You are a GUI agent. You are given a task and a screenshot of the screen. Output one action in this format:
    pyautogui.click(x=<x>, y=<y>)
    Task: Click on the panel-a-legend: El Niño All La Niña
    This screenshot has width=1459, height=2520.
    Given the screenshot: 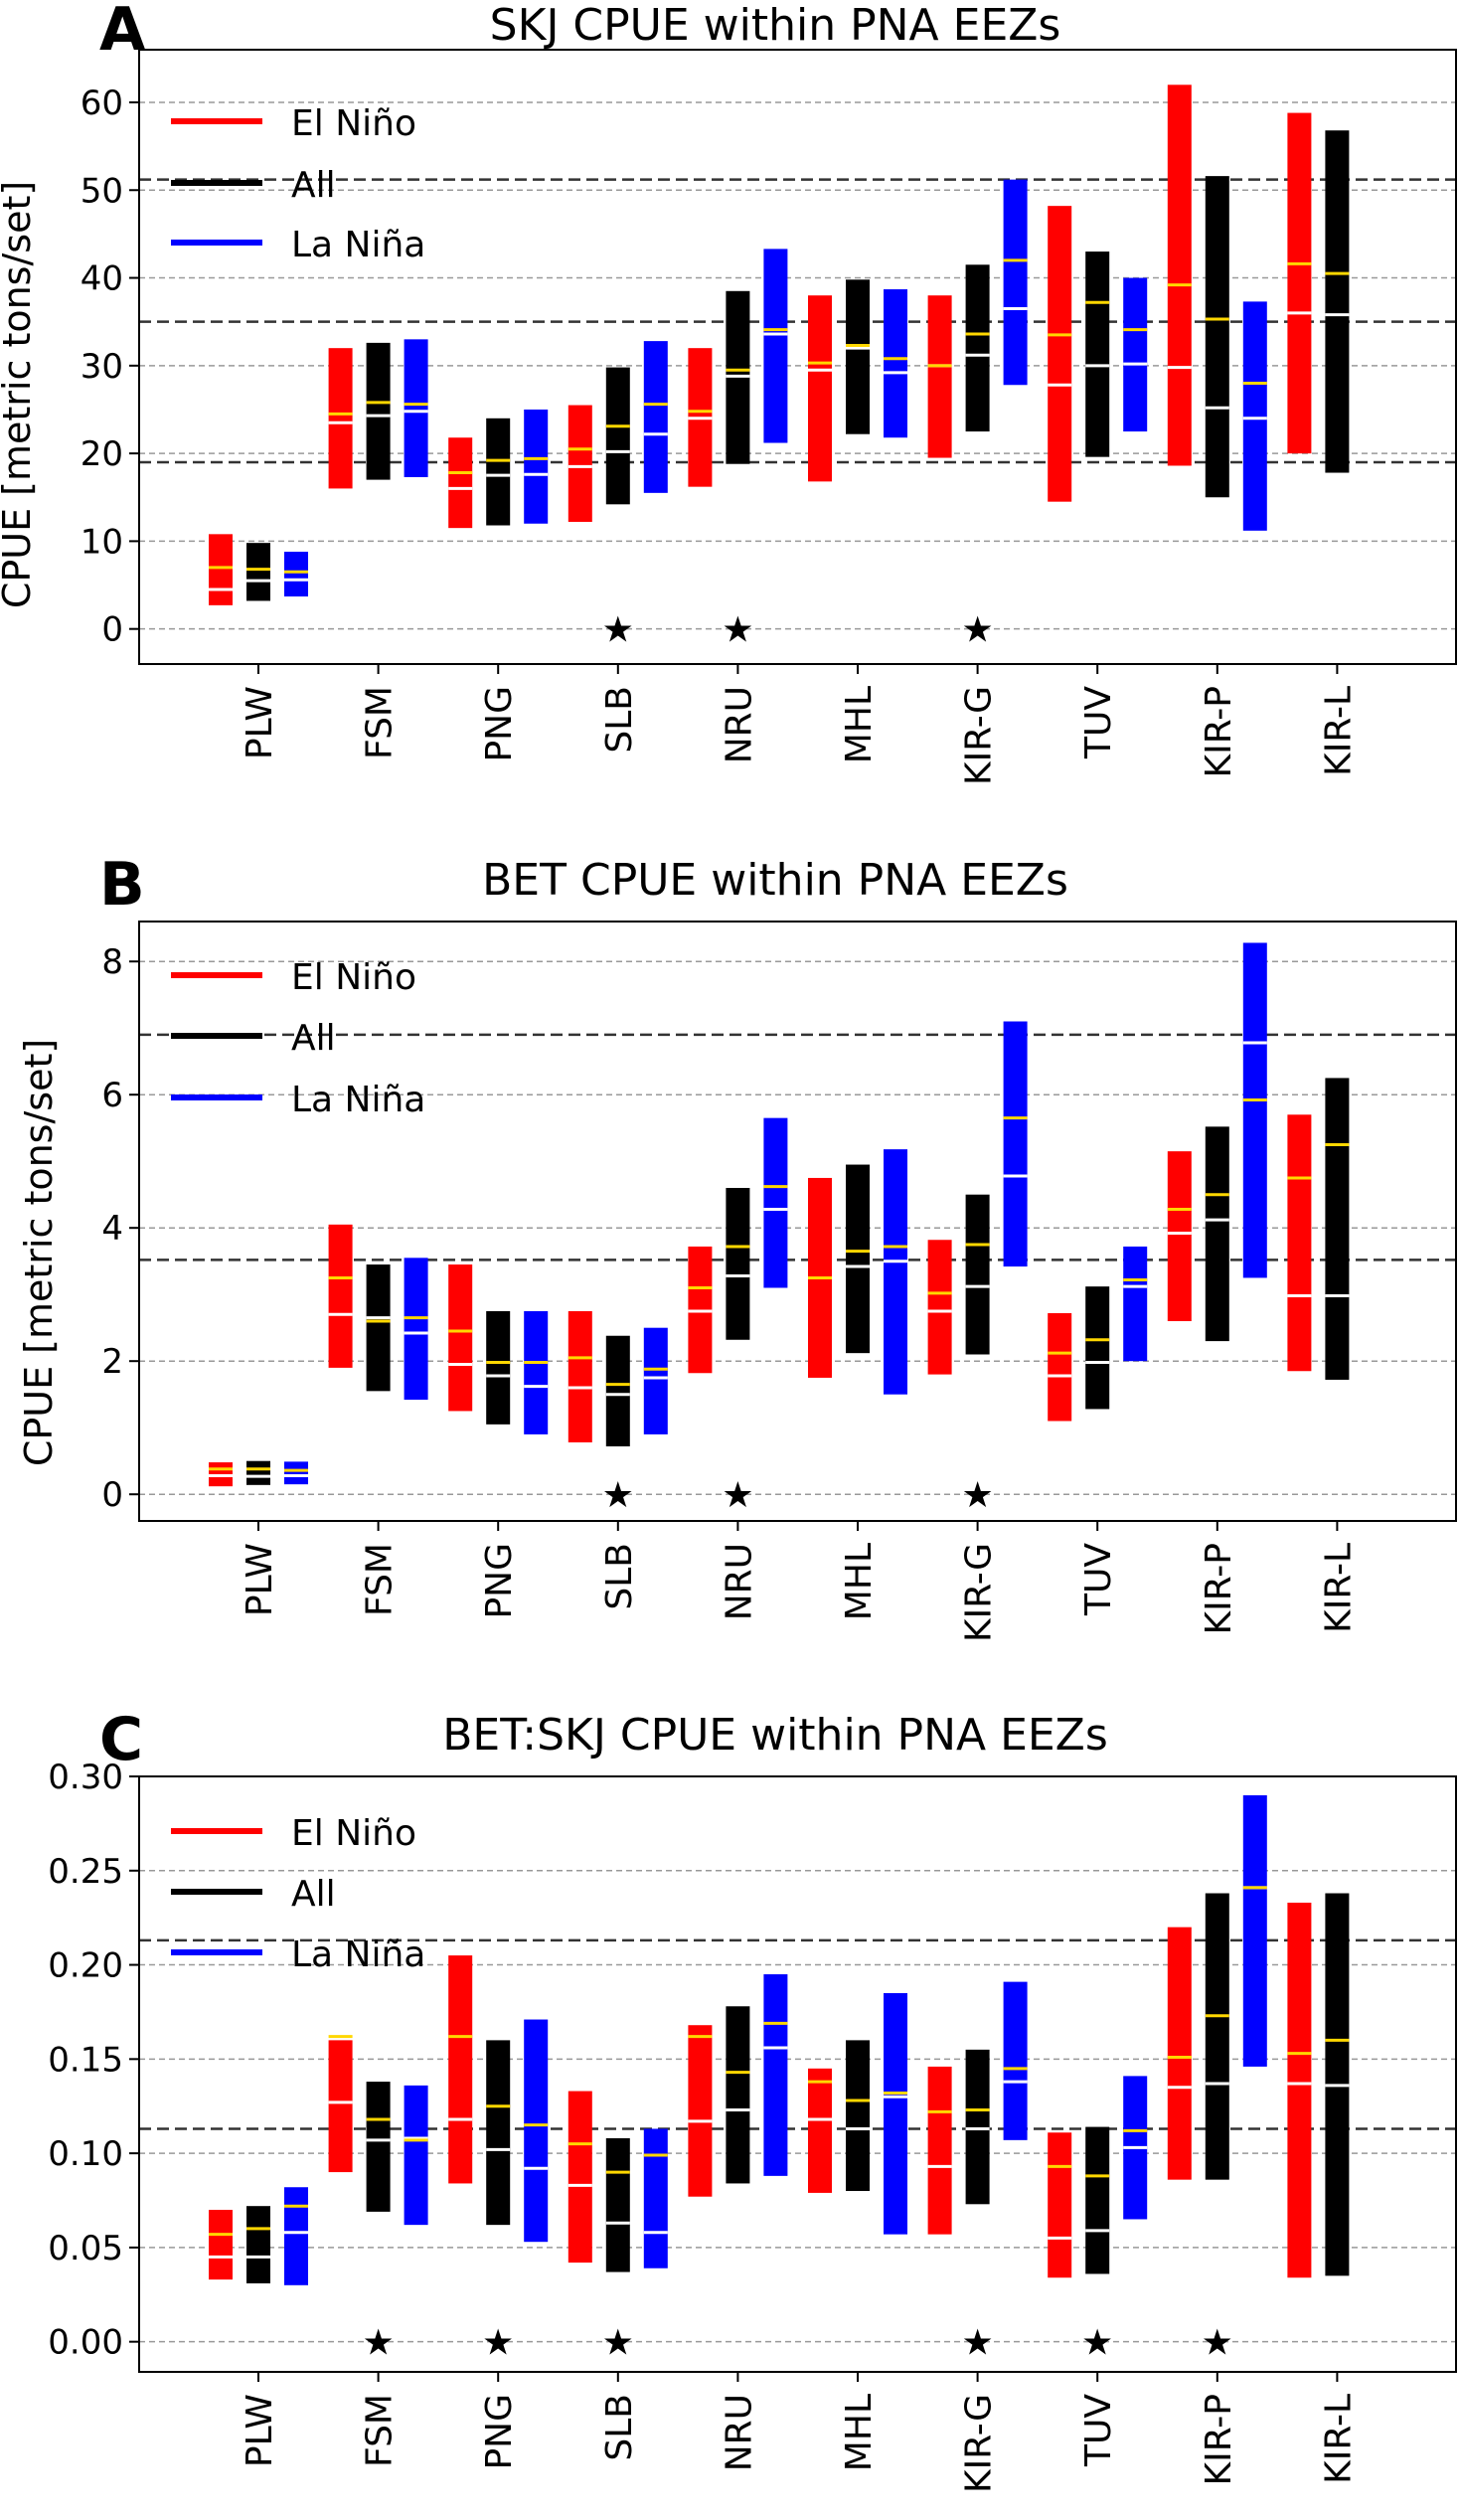 What is the action you would take?
    pyautogui.click(x=298, y=184)
    